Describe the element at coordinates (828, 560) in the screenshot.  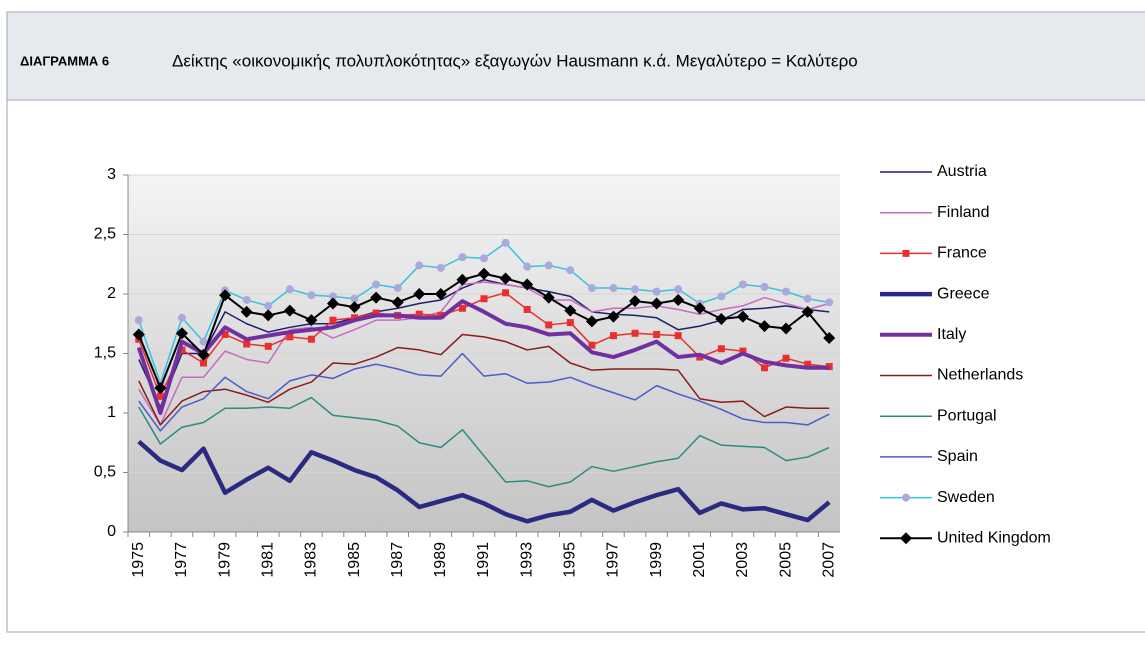
I see `x-tick-label: 2007` at that location.